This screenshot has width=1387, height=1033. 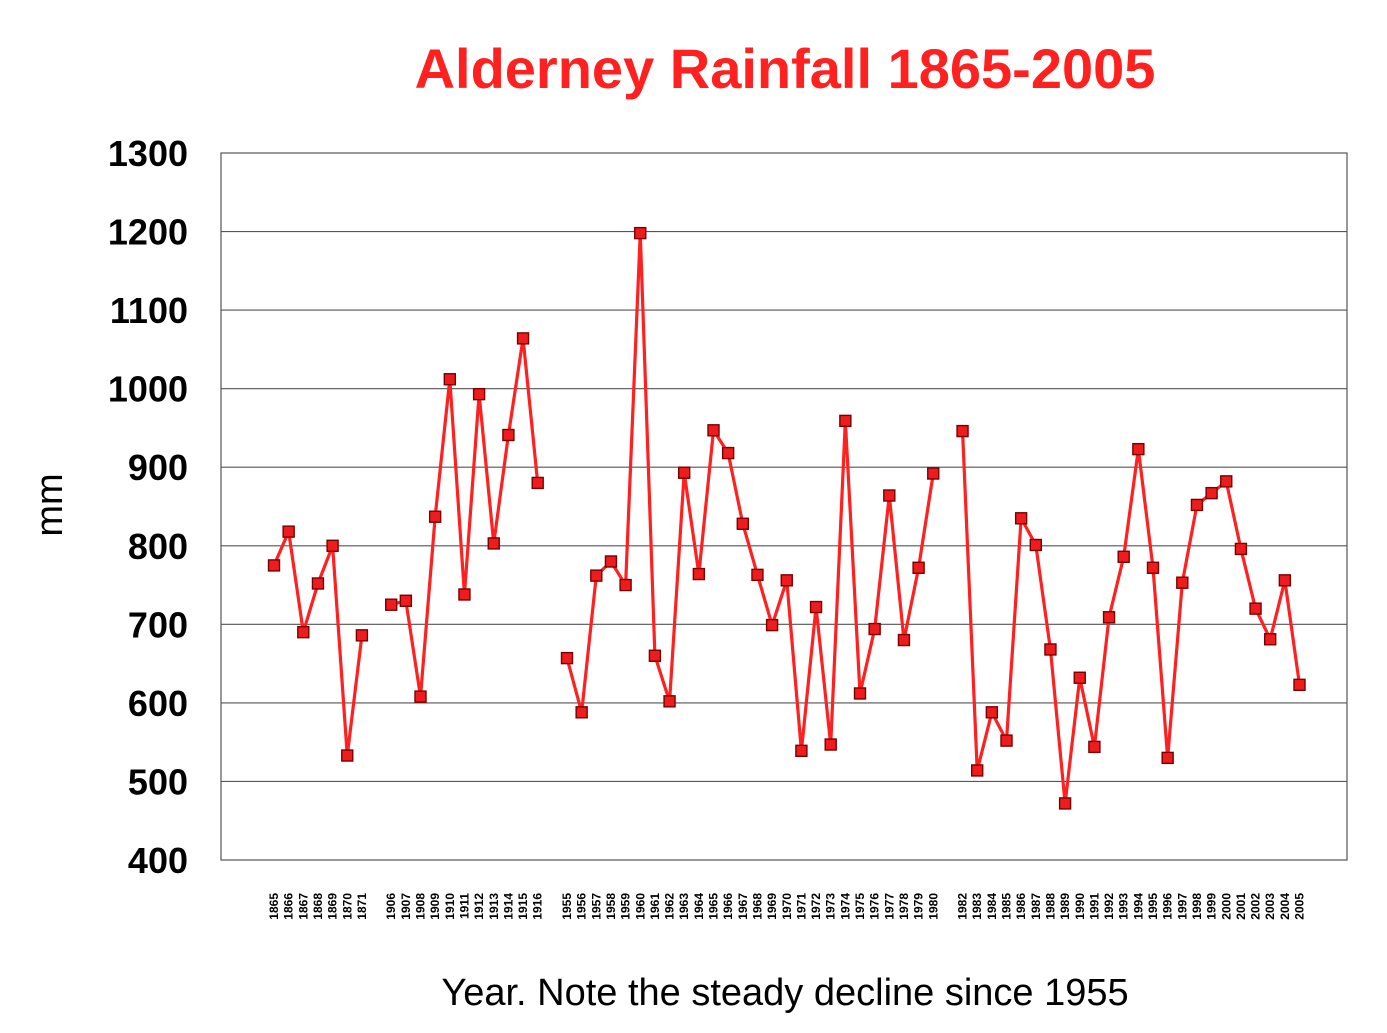 I want to click on x-tick-label-1983: 1983, so click(x=977, y=906).